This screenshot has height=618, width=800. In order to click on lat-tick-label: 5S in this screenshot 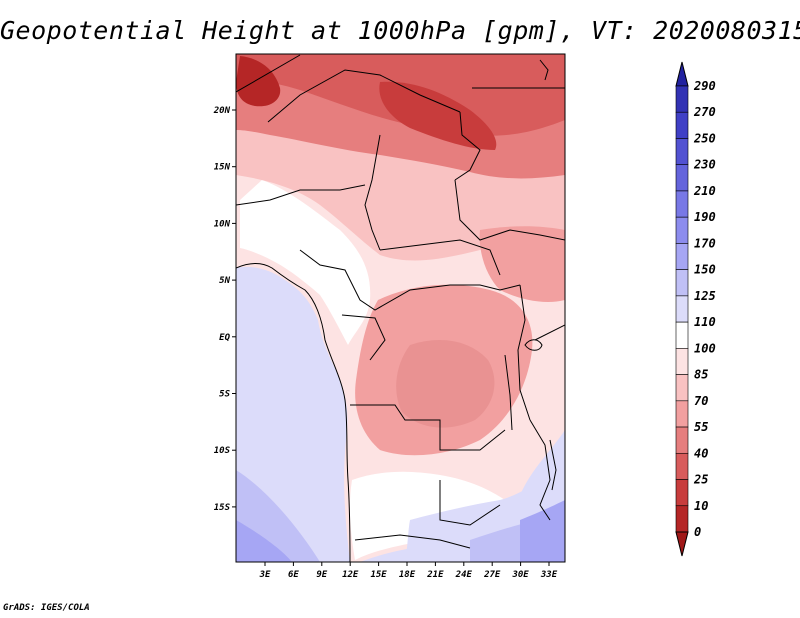, I will do `click(224, 395)`.